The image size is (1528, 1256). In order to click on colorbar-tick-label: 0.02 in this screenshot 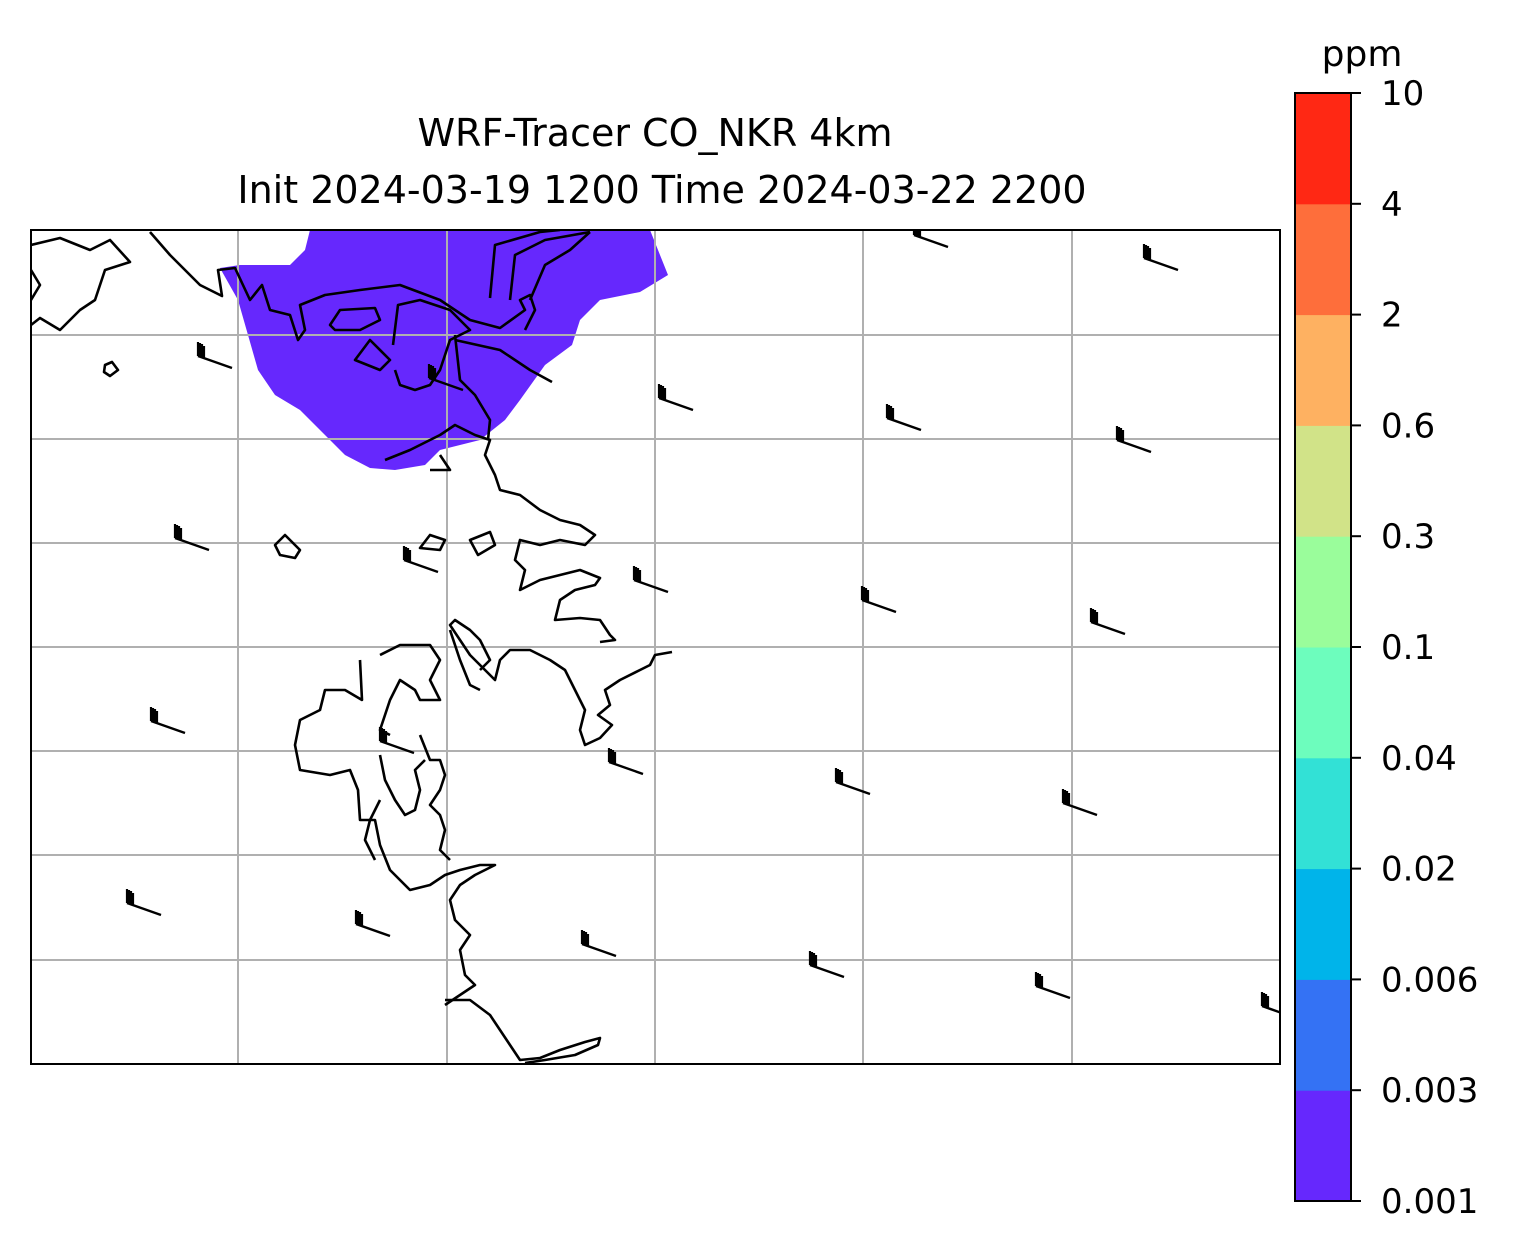, I will do `click(1419, 870)`.